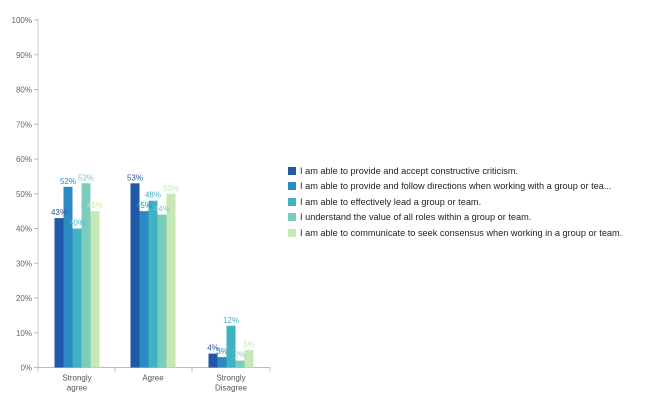 Image resolution: width=647 pixels, height=397 pixels. I want to click on bar-value-label: 12%, so click(231, 320).